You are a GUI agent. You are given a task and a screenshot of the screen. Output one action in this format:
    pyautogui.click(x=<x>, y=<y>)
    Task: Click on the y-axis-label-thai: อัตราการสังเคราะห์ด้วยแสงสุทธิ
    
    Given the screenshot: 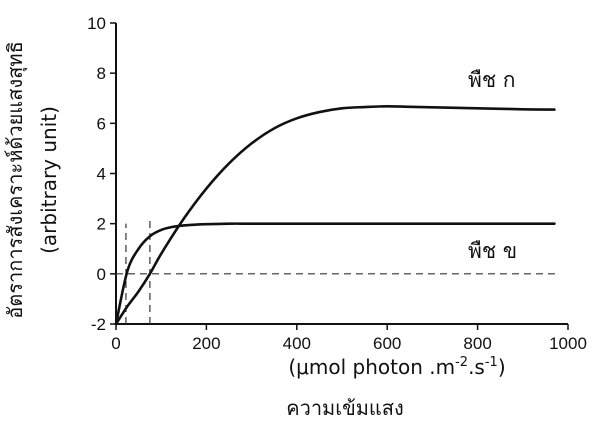 What is the action you would take?
    pyautogui.click(x=15, y=180)
    